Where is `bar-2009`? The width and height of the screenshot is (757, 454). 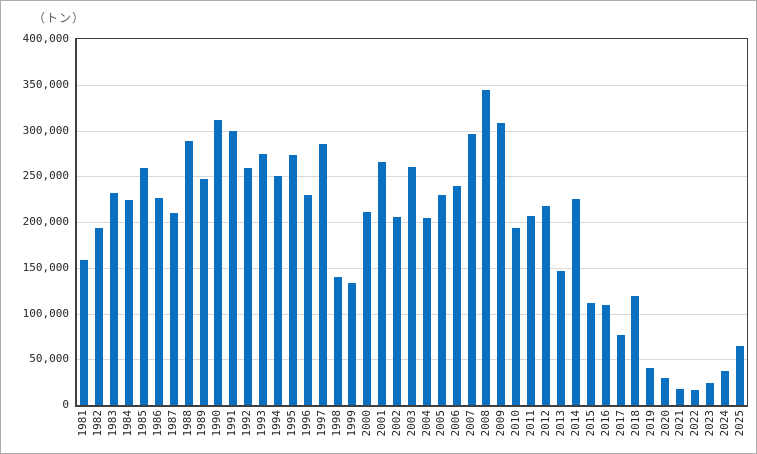
bar-2009 is located at coordinates (501, 264).